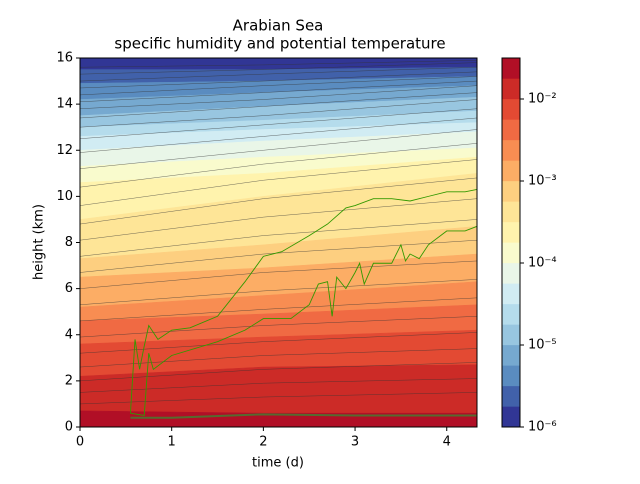 The width and height of the screenshot is (640, 484). Describe the element at coordinates (542, 427) in the screenshot. I see `colorbar-tick-label: 10⁻⁶` at that location.